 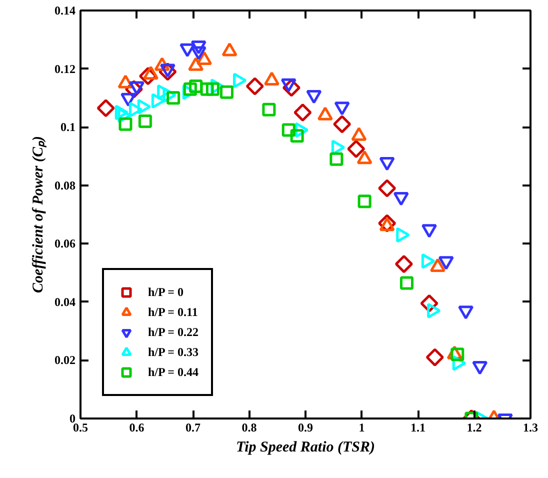 What do you see at coordinates (306, 448) in the screenshot?
I see `x-axis-title: Tip Speed Ratio (TSR)` at bounding box center [306, 448].